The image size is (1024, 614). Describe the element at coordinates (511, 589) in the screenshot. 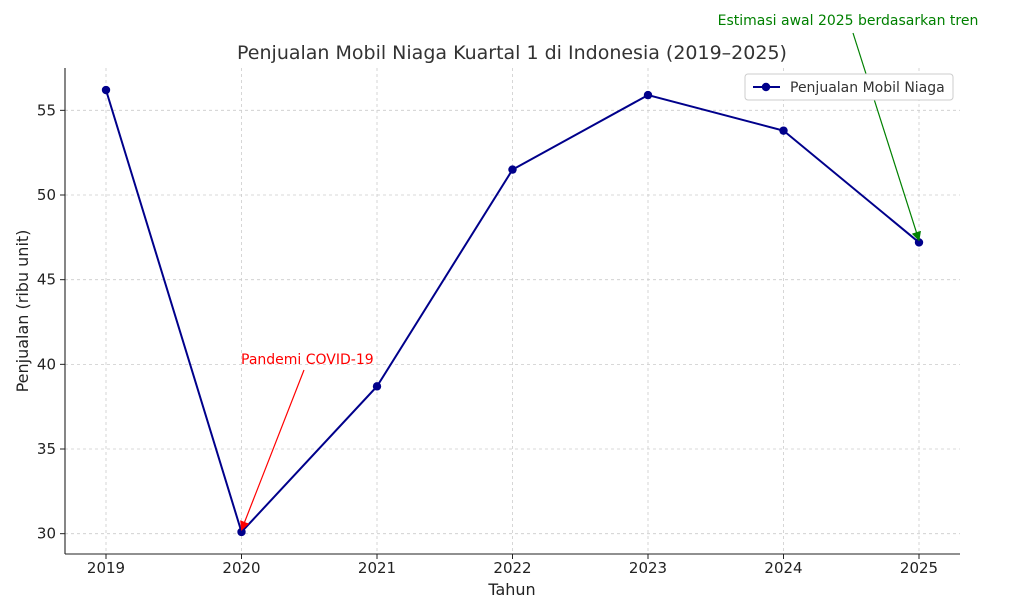

I see `x-axis-title: Tahun` at that location.